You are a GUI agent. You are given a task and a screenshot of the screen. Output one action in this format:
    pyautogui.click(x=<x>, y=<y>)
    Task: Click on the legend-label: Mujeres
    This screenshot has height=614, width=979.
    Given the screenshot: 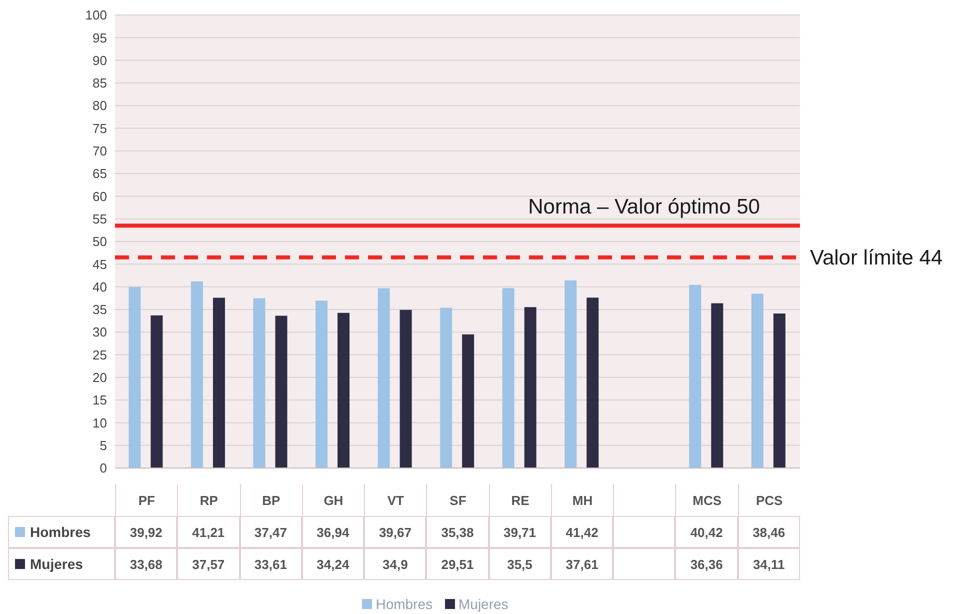 What is the action you would take?
    pyautogui.click(x=56, y=564)
    